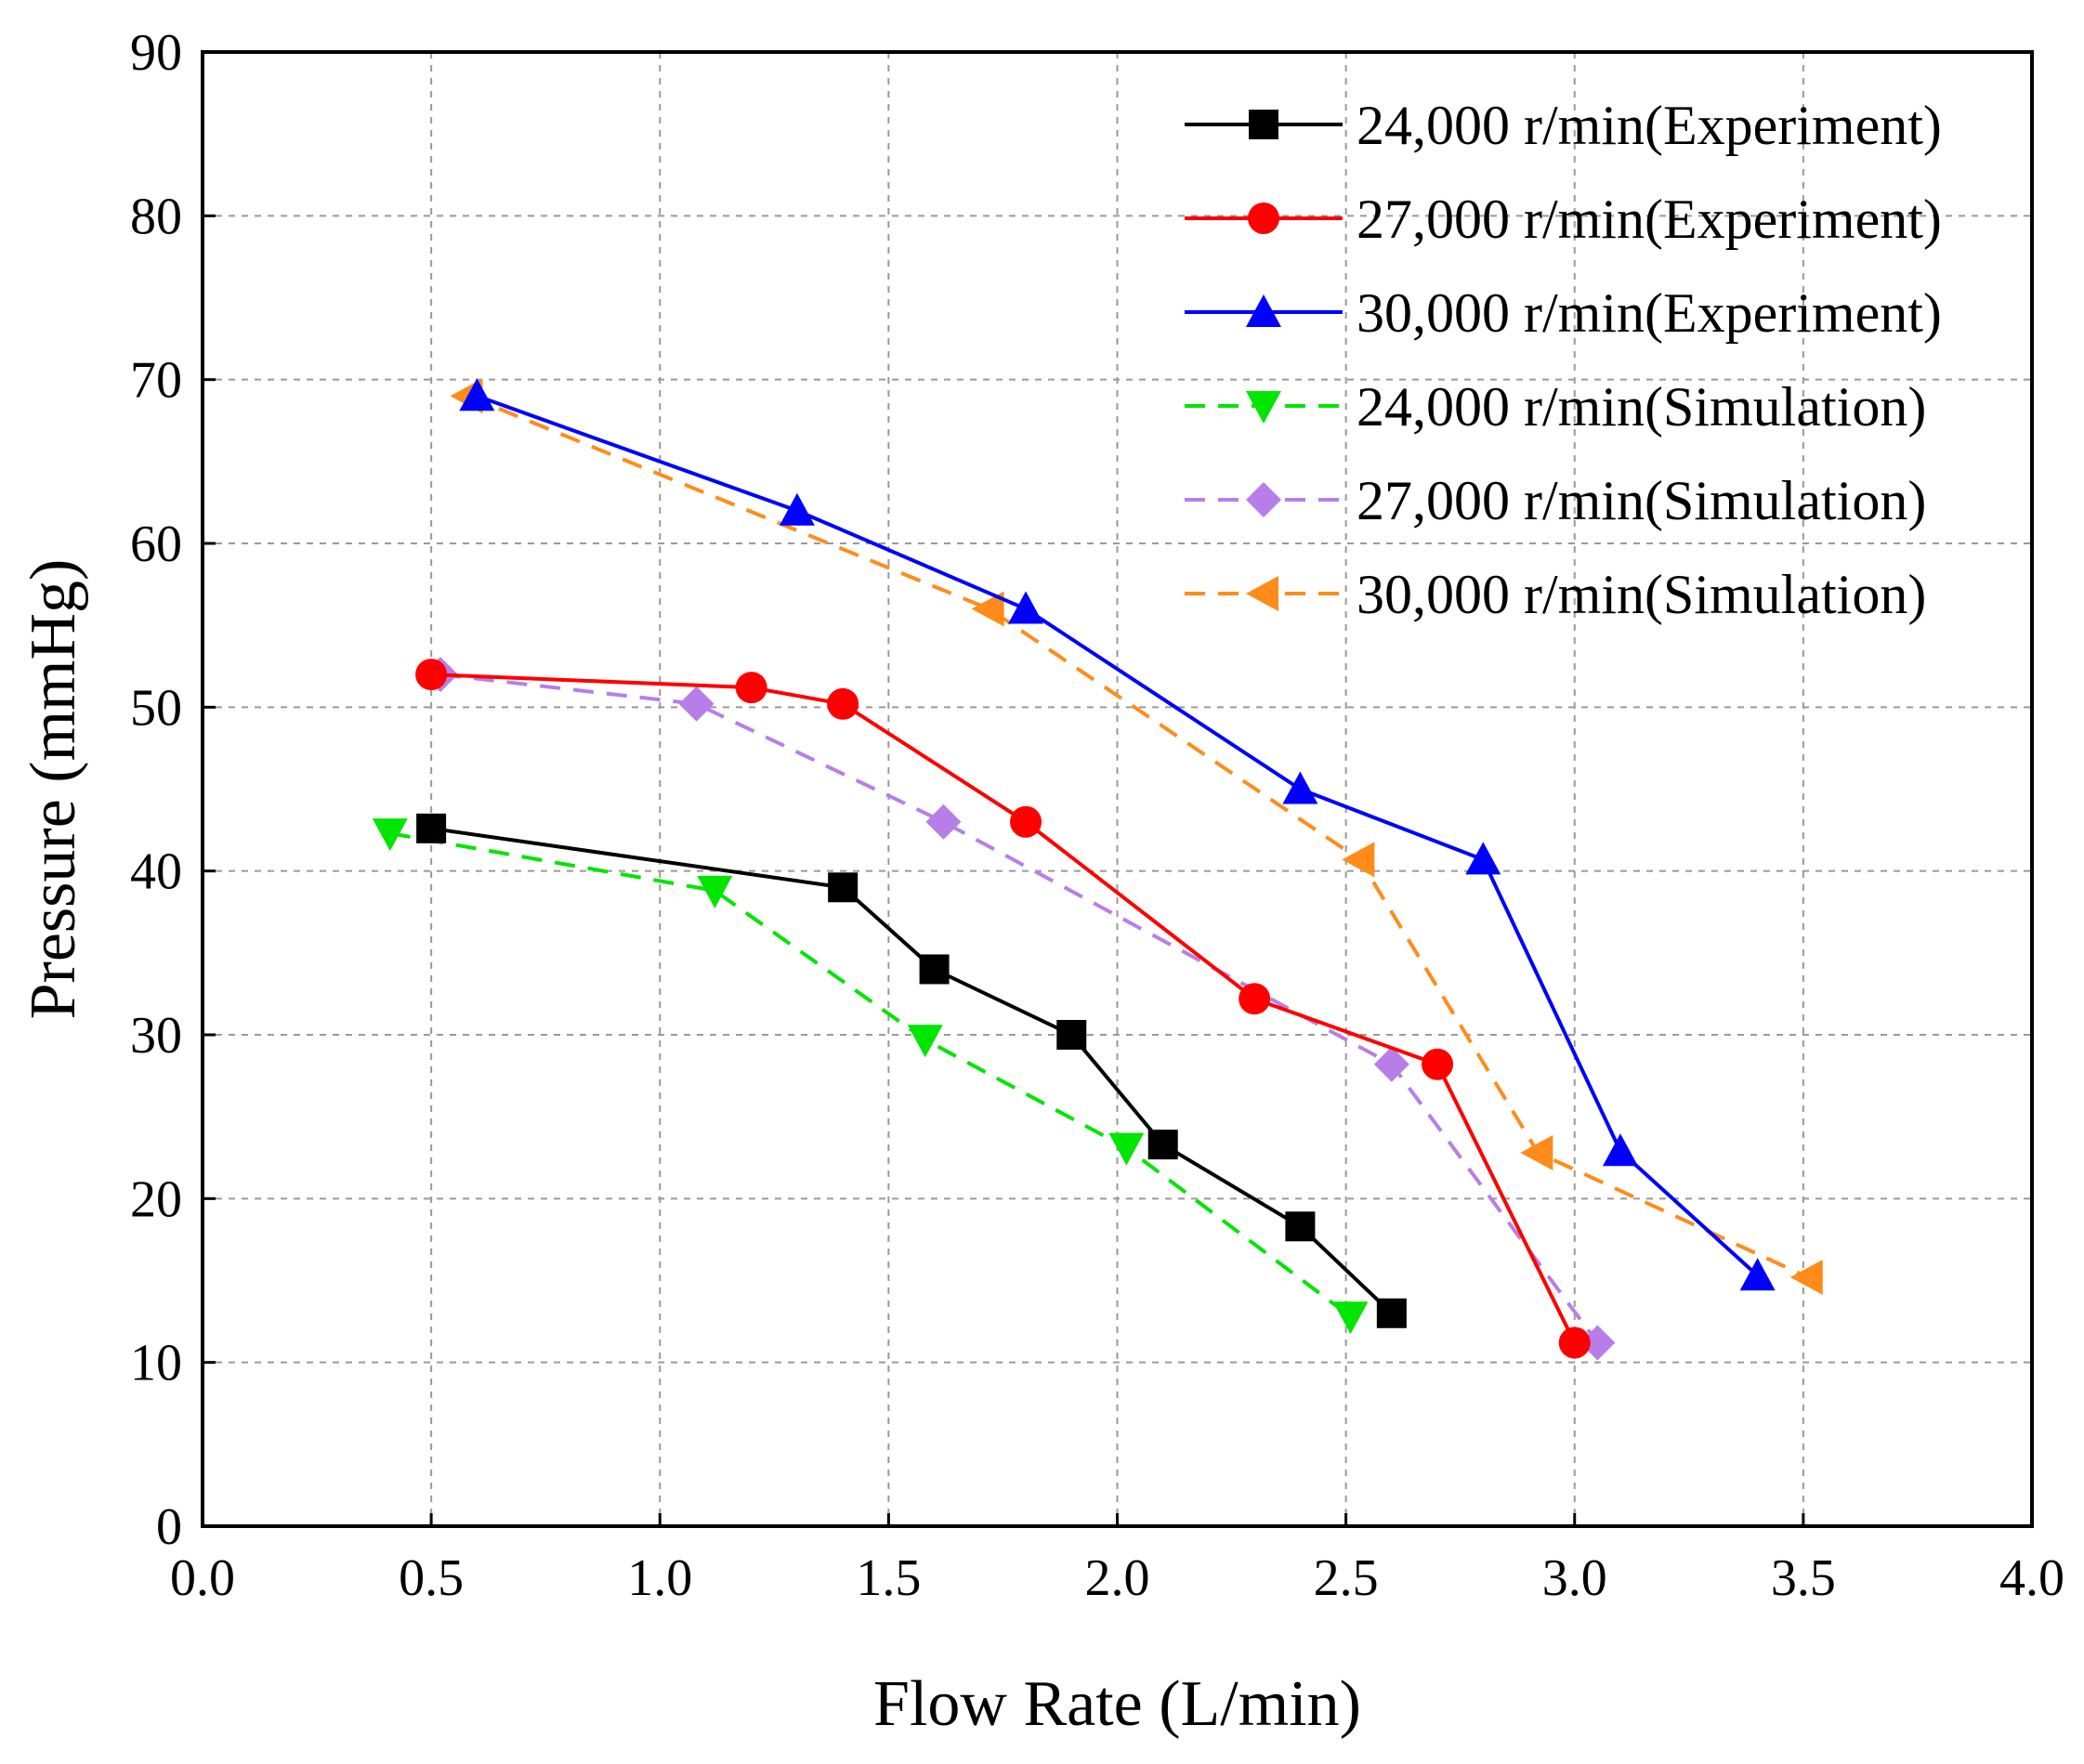 The height and width of the screenshot is (1764, 2084). Describe the element at coordinates (1649, 313) in the screenshot. I see `legend-label: 30,000 r/min(Experiment)` at that location.